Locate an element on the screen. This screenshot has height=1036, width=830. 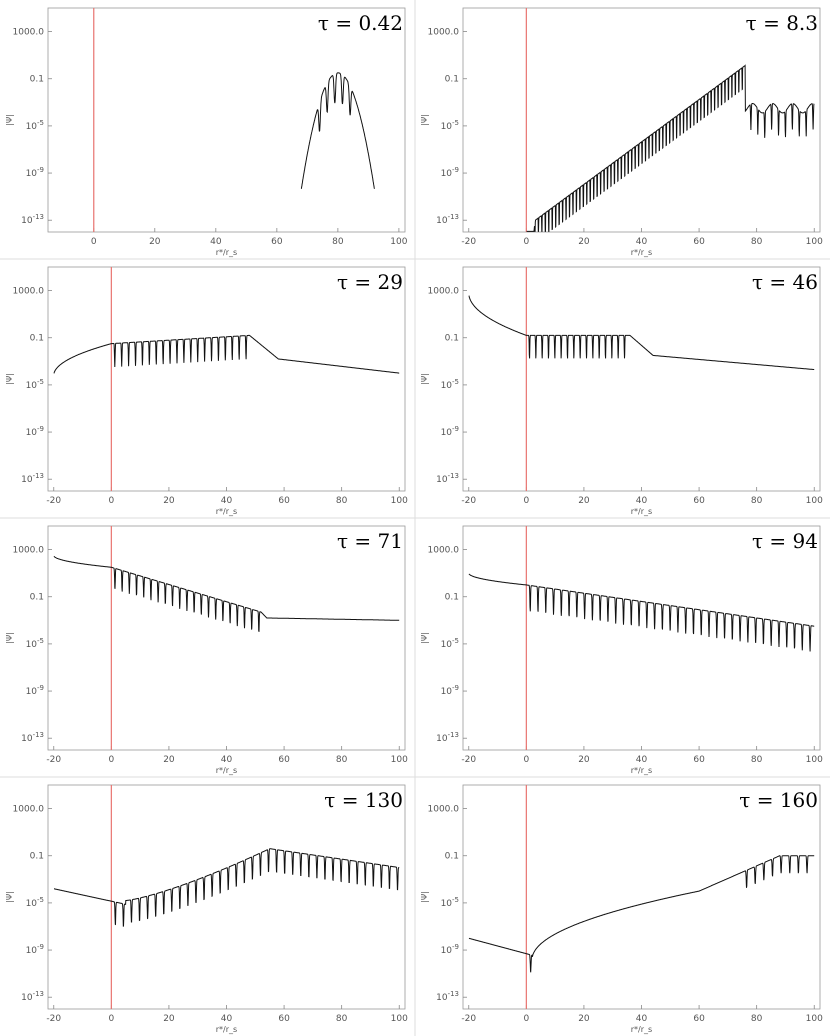
tau-label: τ = 94 is located at coordinates (785, 541).